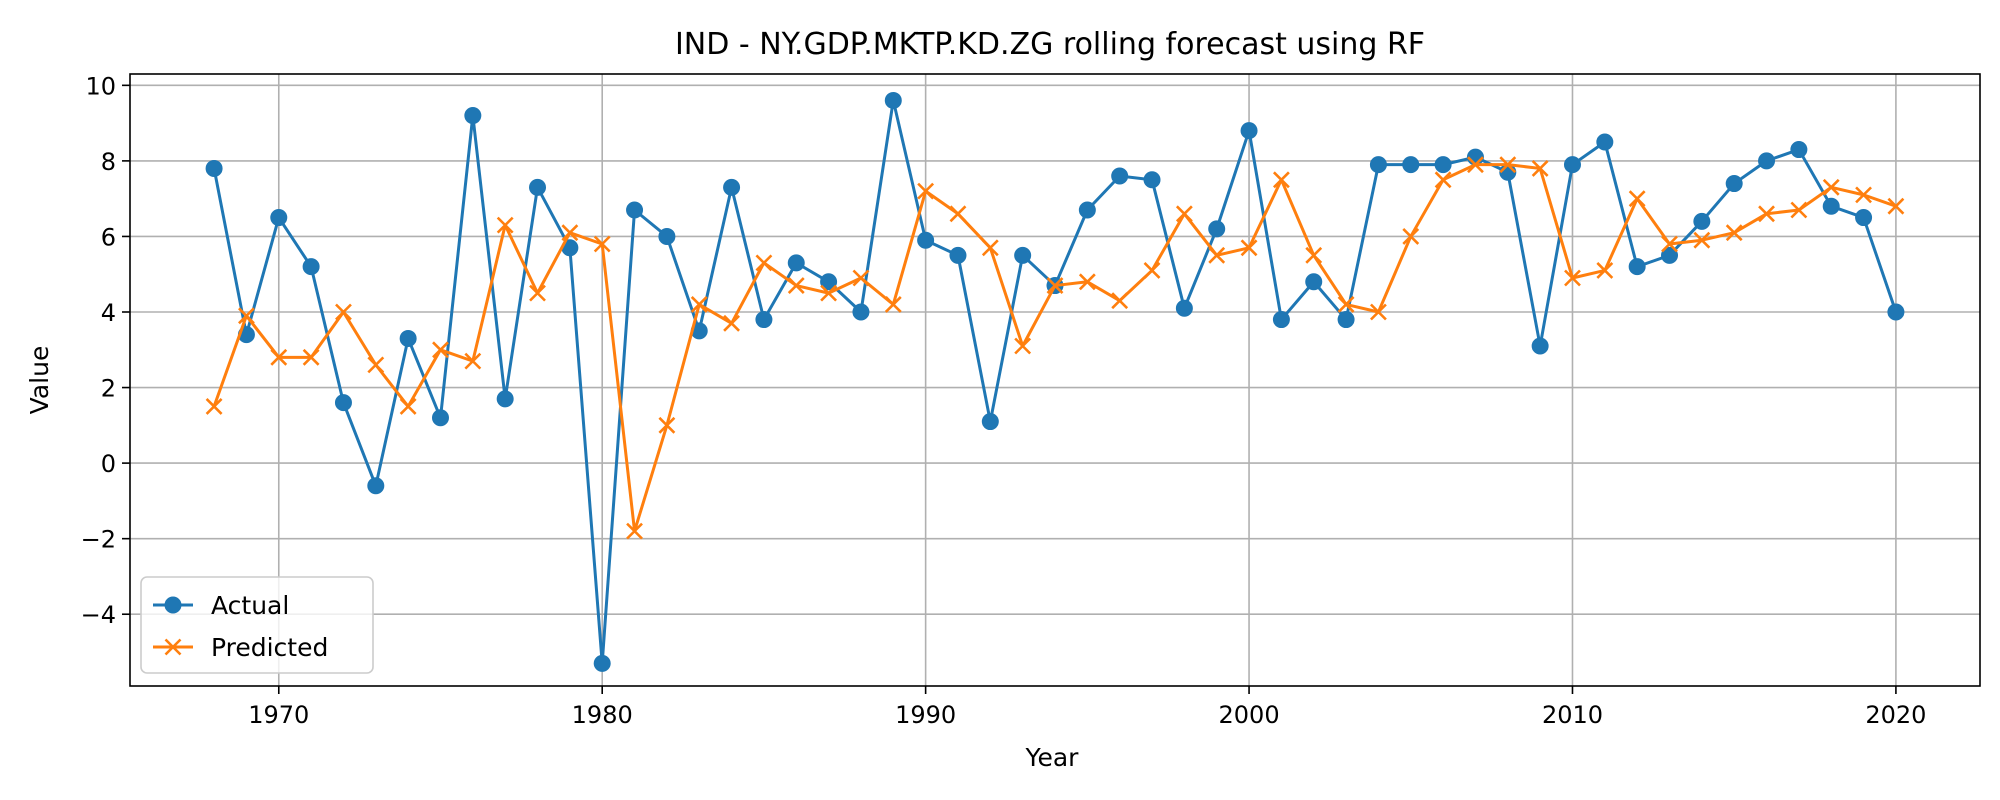  What do you see at coordinates (108, 162) in the screenshot?
I see `y-tick-label: 8` at bounding box center [108, 162].